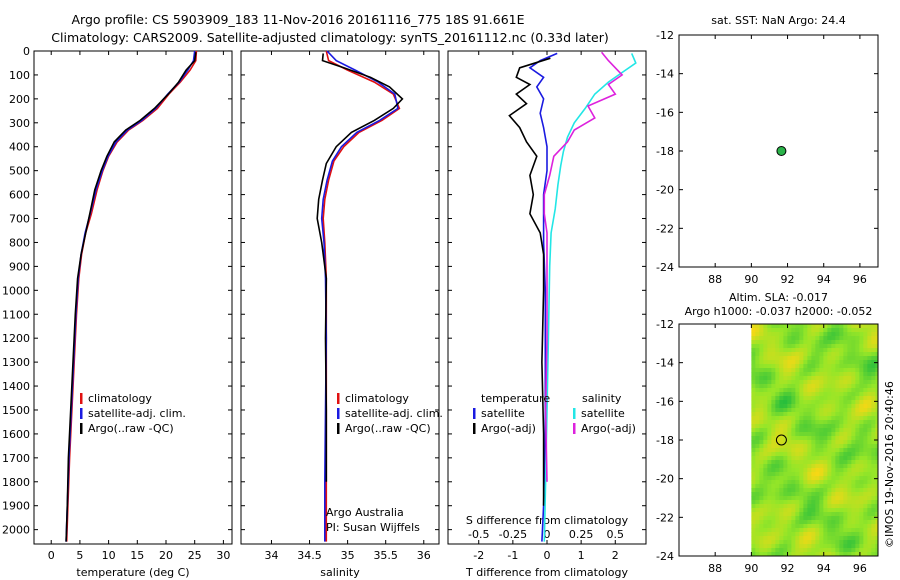 Image resolution: width=900 pixels, height=580 pixels. I want to click on y-tick-label: 1600, so click(16, 434).